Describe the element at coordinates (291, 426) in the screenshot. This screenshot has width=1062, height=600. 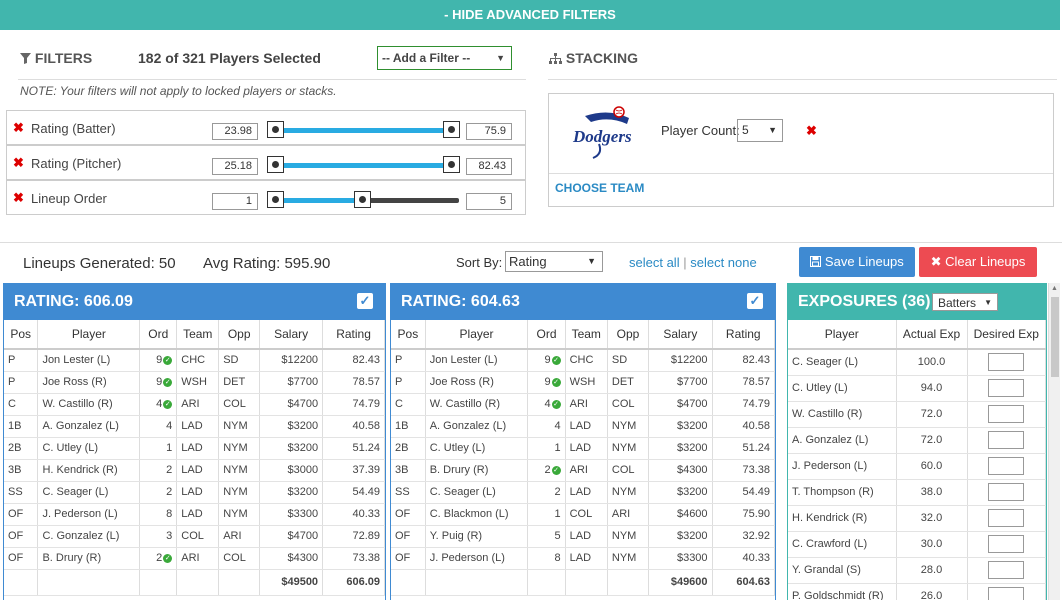
I see `salary-cell: $3200` at that location.